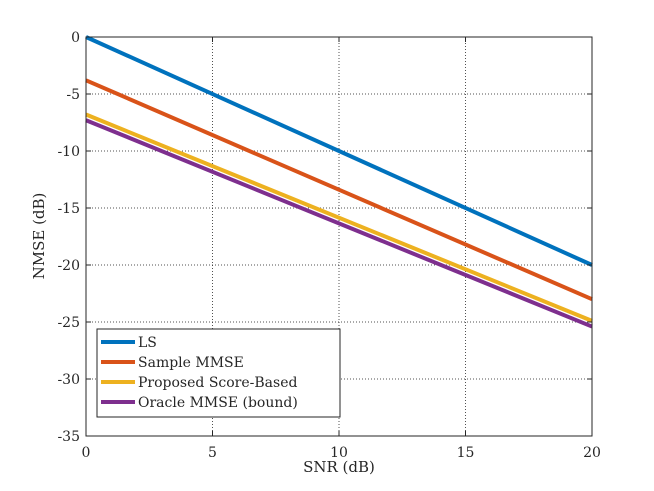  I want to click on y-tick-label: -15, so click(68, 209).